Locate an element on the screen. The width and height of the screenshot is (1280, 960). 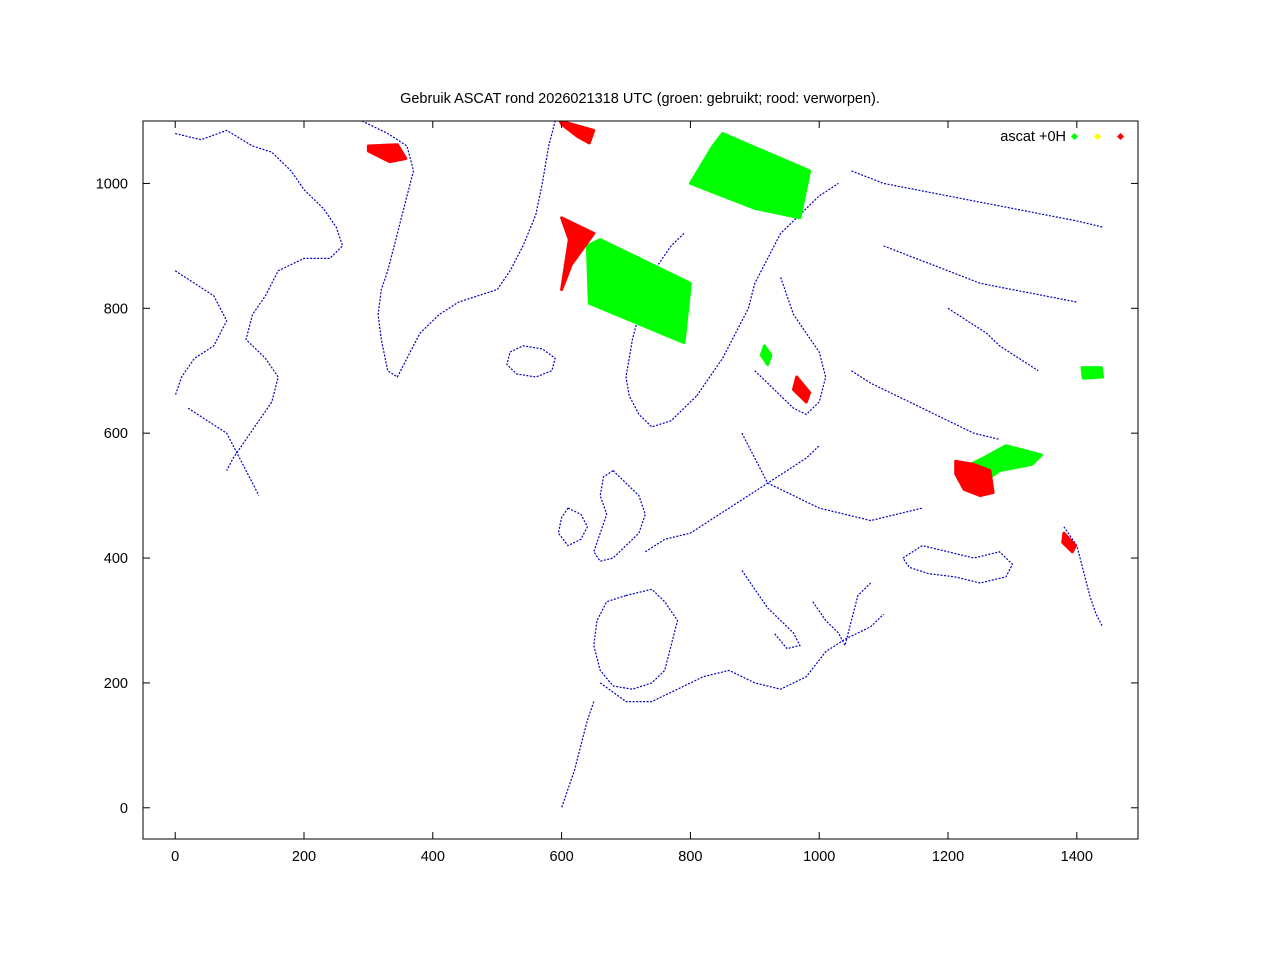
y-tick-label: 0 is located at coordinates (124, 809).